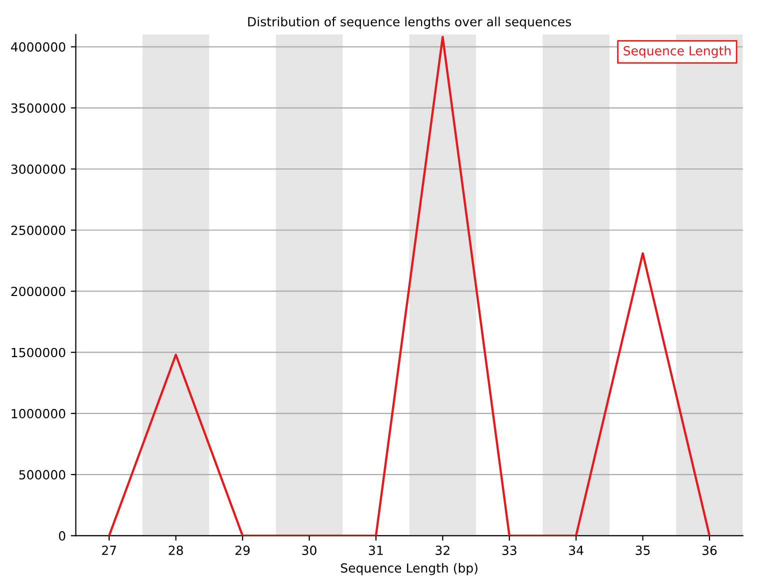  Describe the element at coordinates (175, 551) in the screenshot. I see `x-tick-label: 28` at that location.